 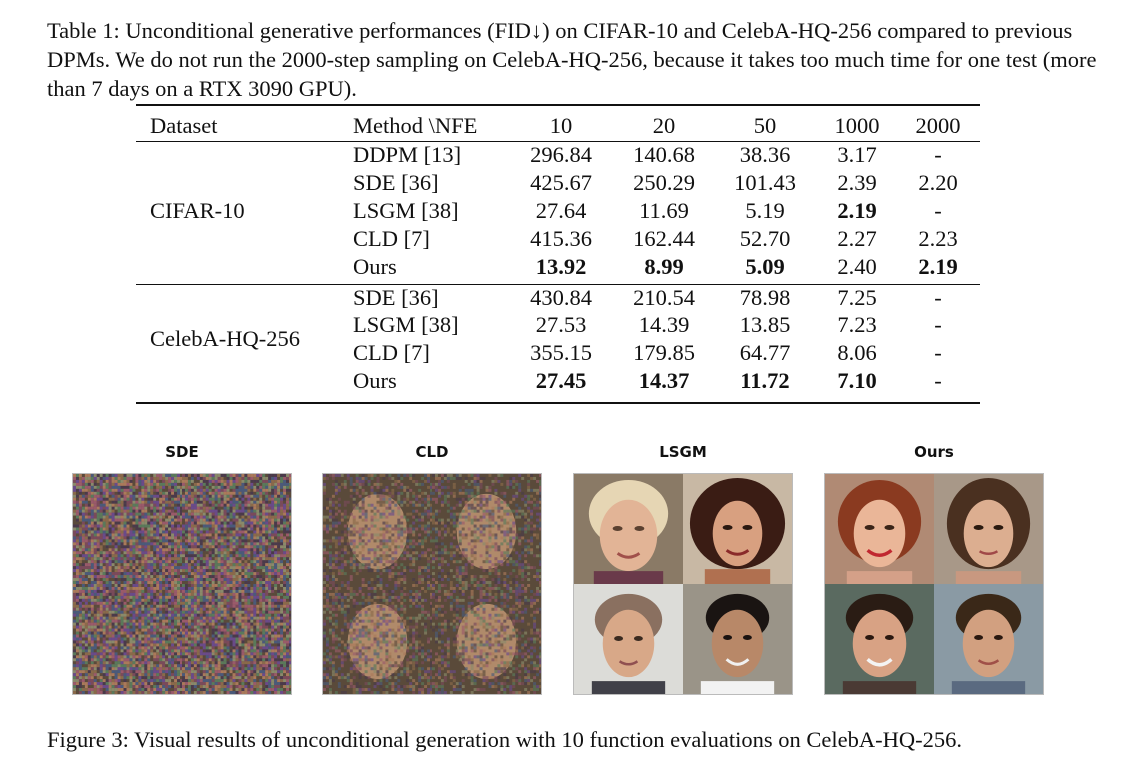 I want to click on table-cell-best: 5.09, so click(x=765, y=266).